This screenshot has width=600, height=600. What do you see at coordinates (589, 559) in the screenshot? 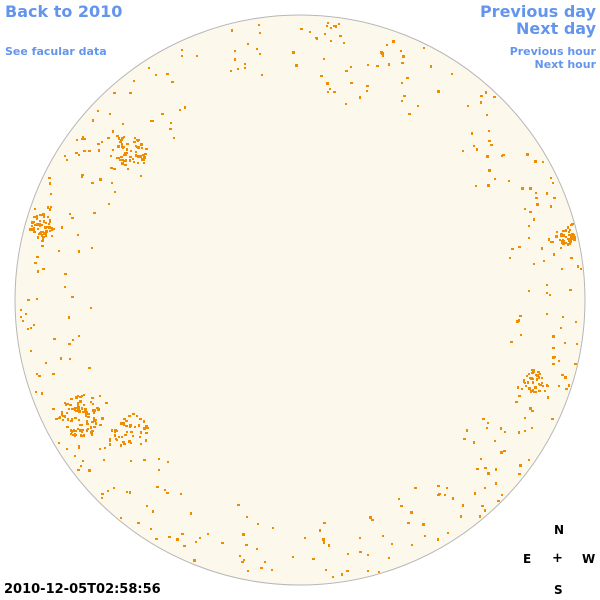
I see `compass-west-label: W` at bounding box center [589, 559].